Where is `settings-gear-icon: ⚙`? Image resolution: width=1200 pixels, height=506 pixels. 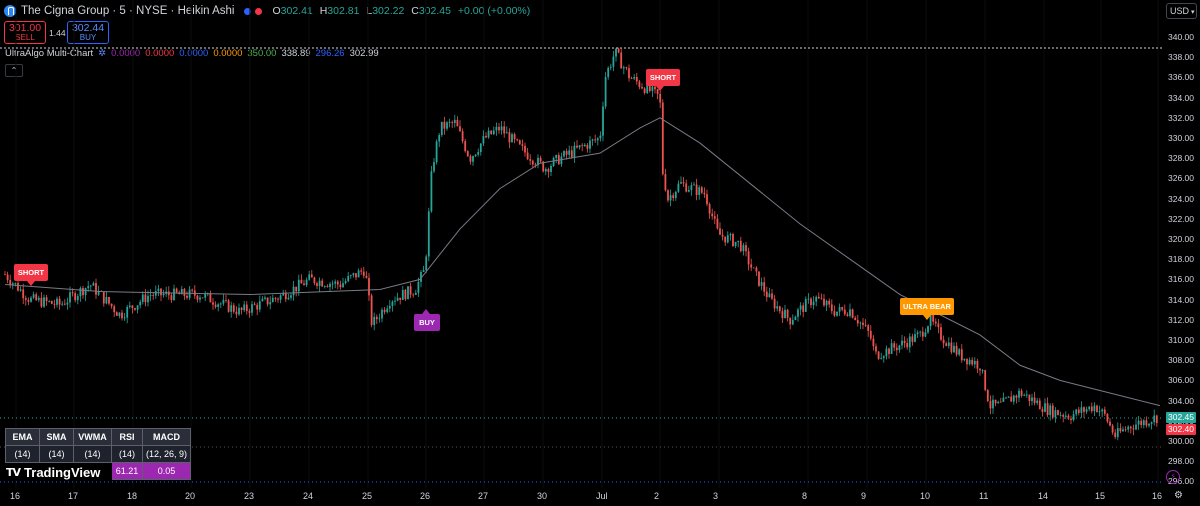 settings-gear-icon: ⚙ is located at coordinates (1178, 495).